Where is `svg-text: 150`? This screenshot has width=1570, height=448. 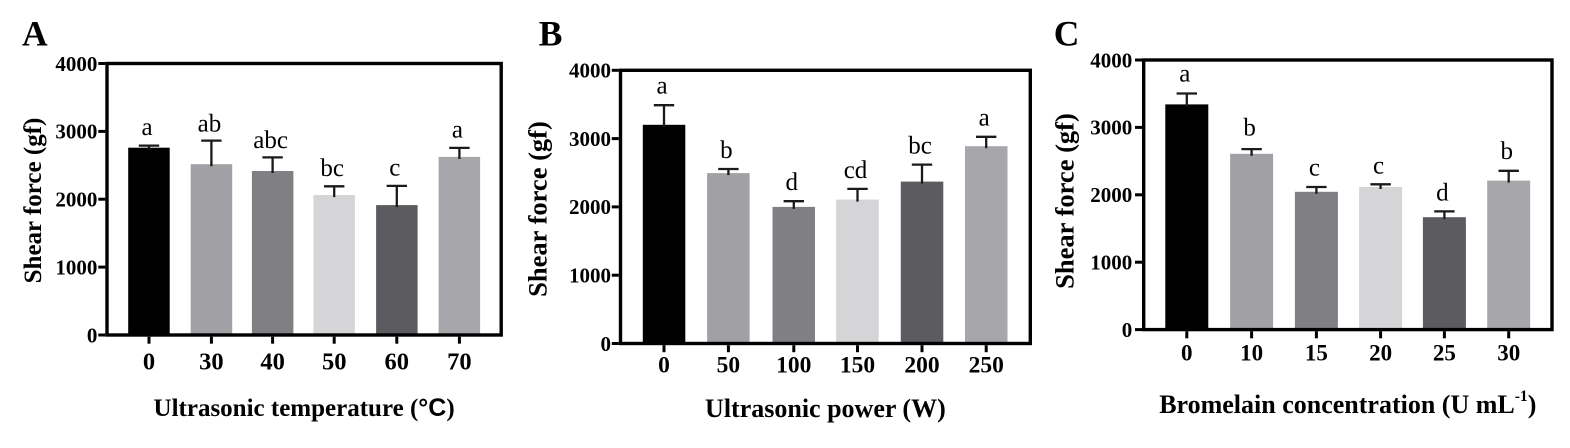 svg-text: 150 is located at coordinates (857, 366).